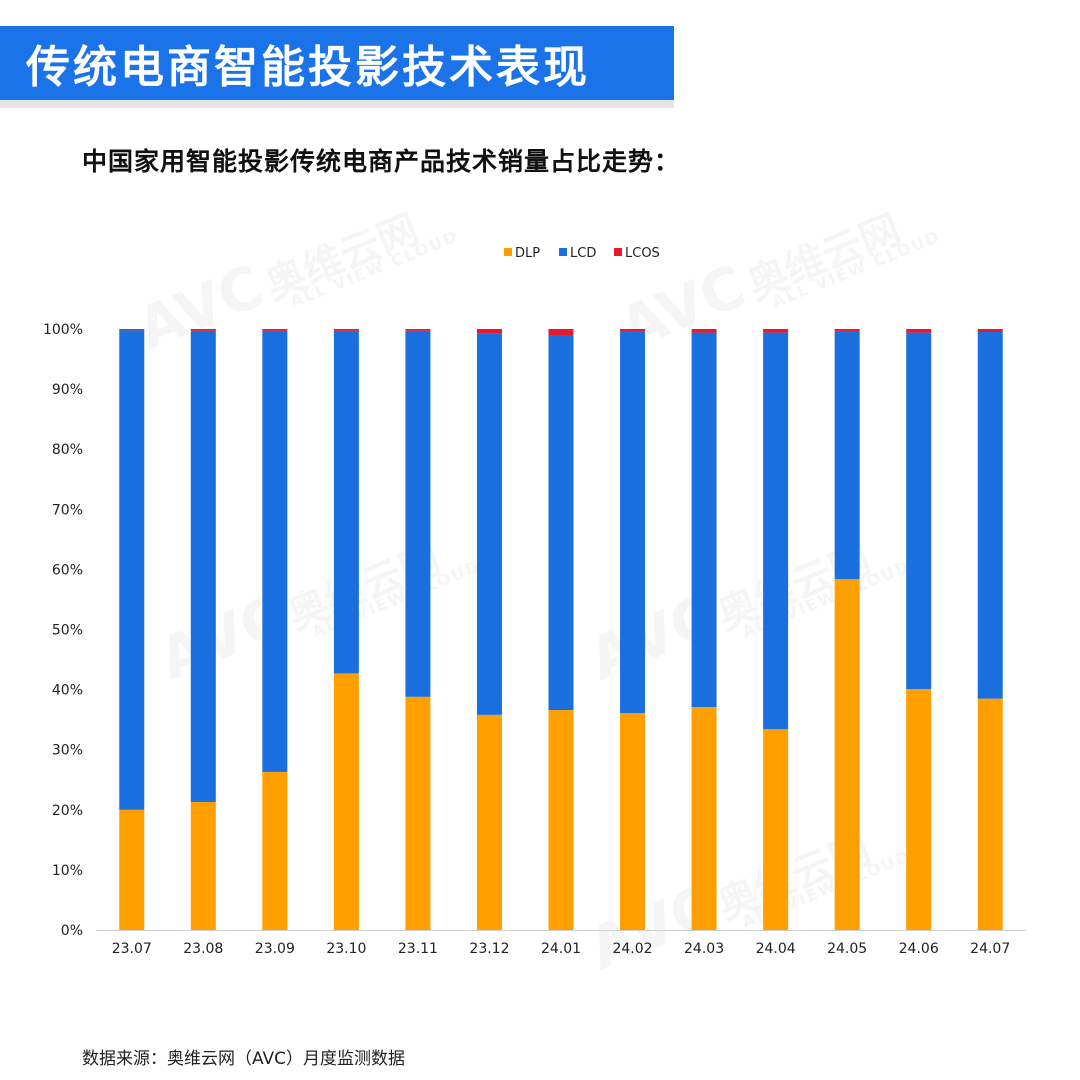 This screenshot has height=1080, width=1080. Describe the element at coordinates (527, 253) in the screenshot. I see `legend-label-dlp: DLP` at that location.